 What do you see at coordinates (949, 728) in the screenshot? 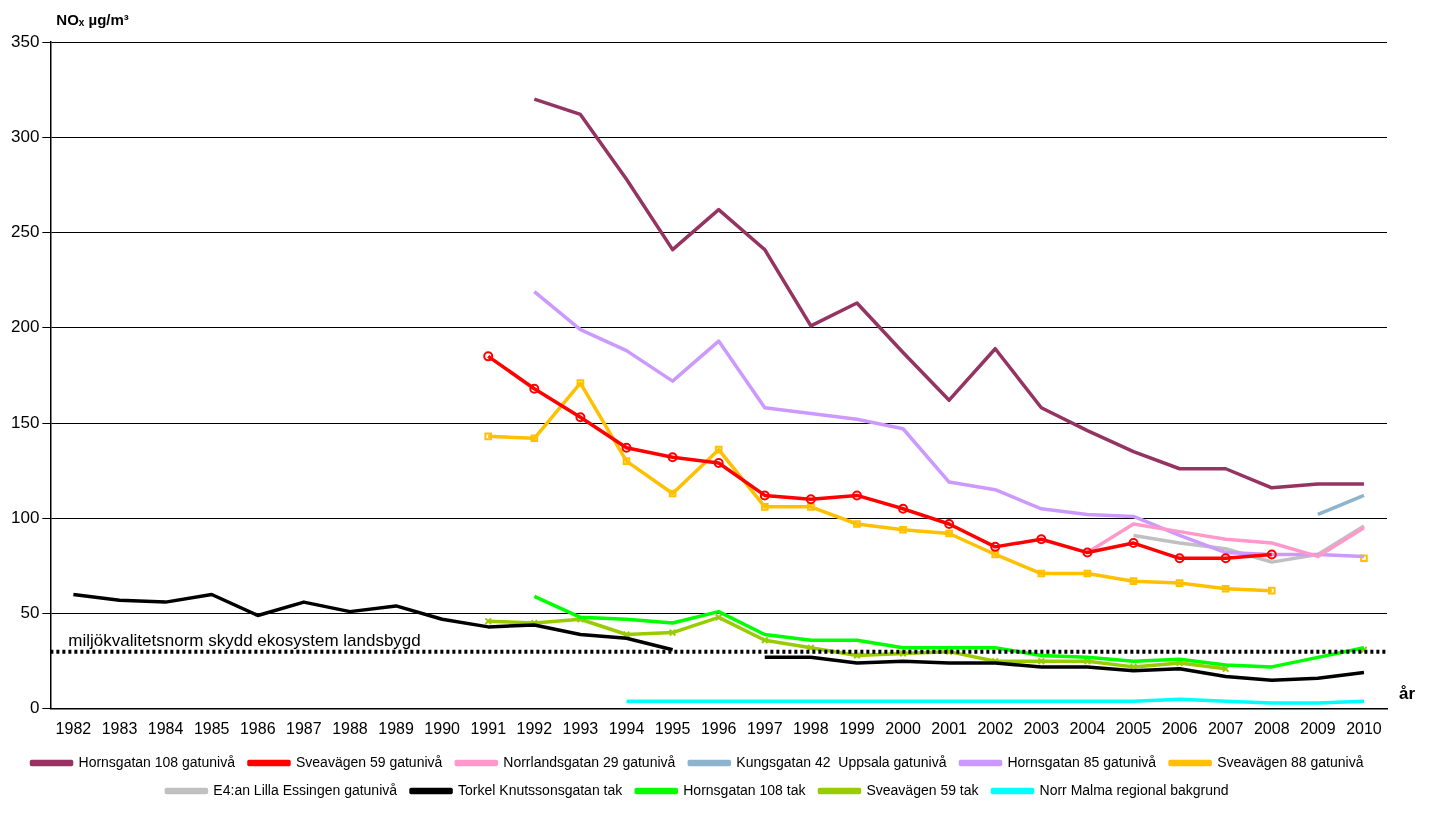
I see `x-tick-label: 2001` at bounding box center [949, 728].